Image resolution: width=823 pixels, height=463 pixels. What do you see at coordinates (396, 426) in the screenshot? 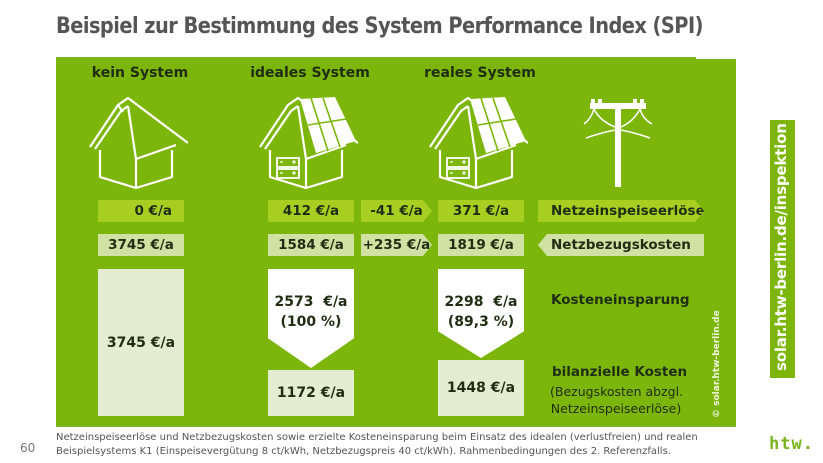
I see `footer-divider` at bounding box center [396, 426].